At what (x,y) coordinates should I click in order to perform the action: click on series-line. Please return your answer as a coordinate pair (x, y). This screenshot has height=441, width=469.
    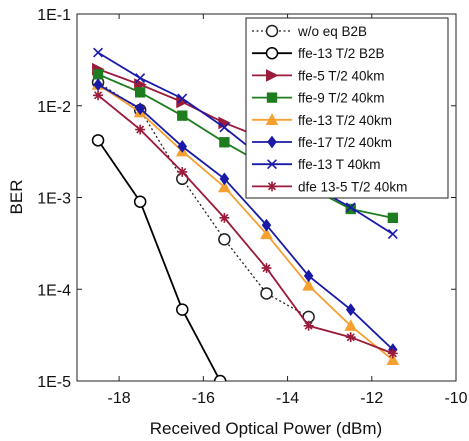
    Looking at the image, I should click on (159, 260).